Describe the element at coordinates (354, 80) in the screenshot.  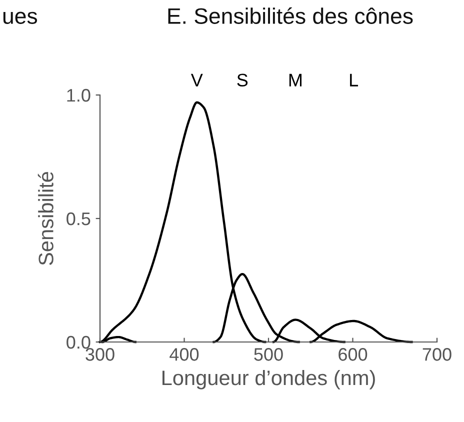
I see `text: L` at that location.